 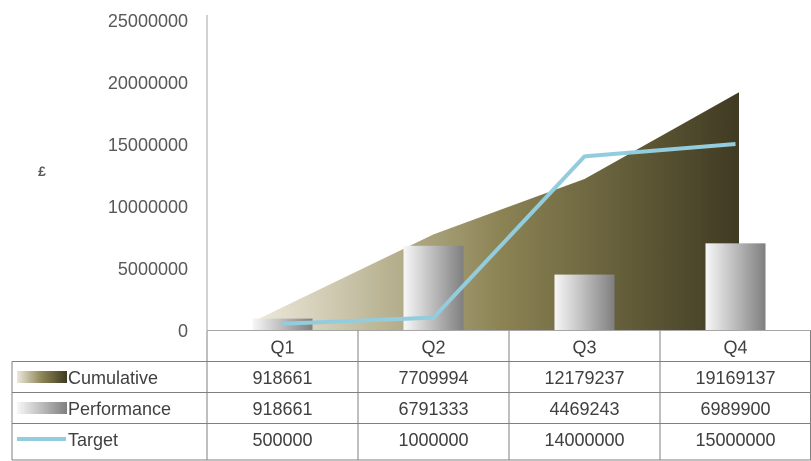 What do you see at coordinates (584, 440) in the screenshot?
I see `data-label-target-q3: 14000000` at bounding box center [584, 440].